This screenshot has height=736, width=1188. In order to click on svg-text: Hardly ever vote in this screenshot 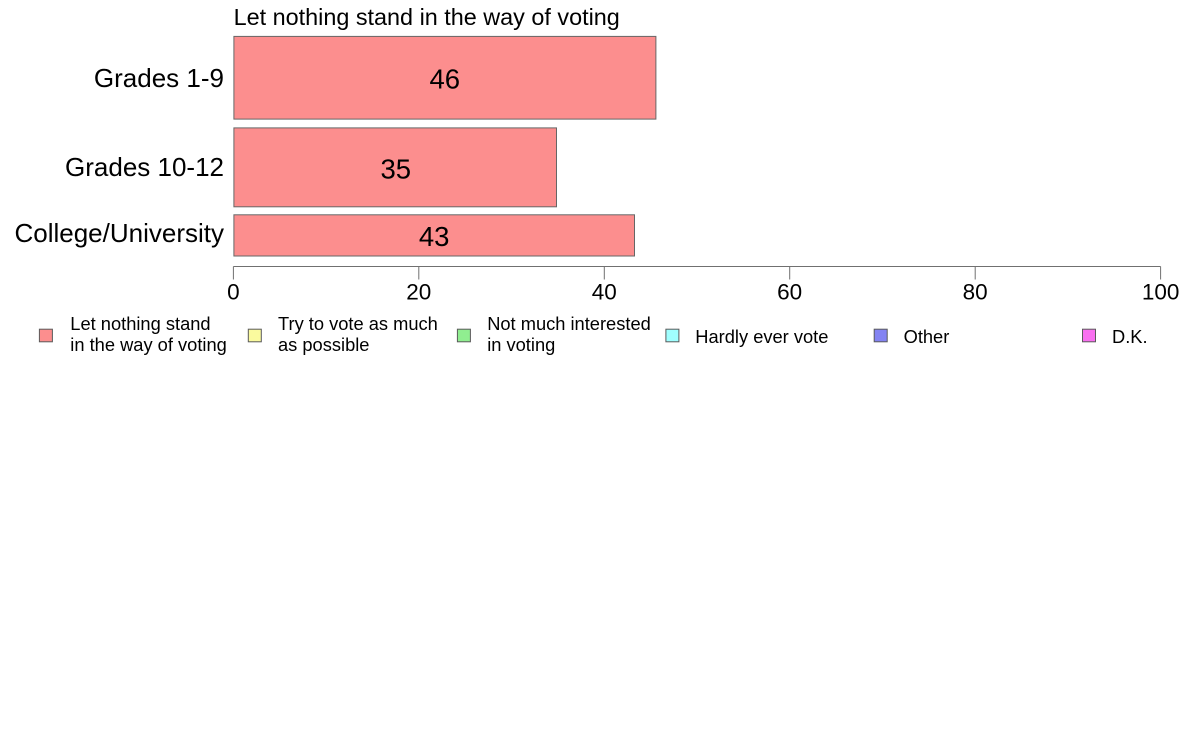, I will do `click(761, 336)`.